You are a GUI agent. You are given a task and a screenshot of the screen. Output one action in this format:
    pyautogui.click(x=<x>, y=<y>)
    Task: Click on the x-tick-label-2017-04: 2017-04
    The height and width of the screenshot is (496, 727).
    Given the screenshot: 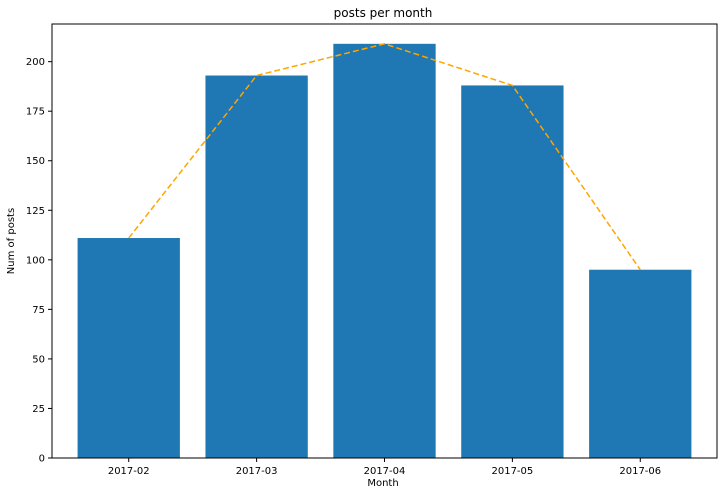 What is the action you would take?
    pyautogui.click(x=385, y=471)
    